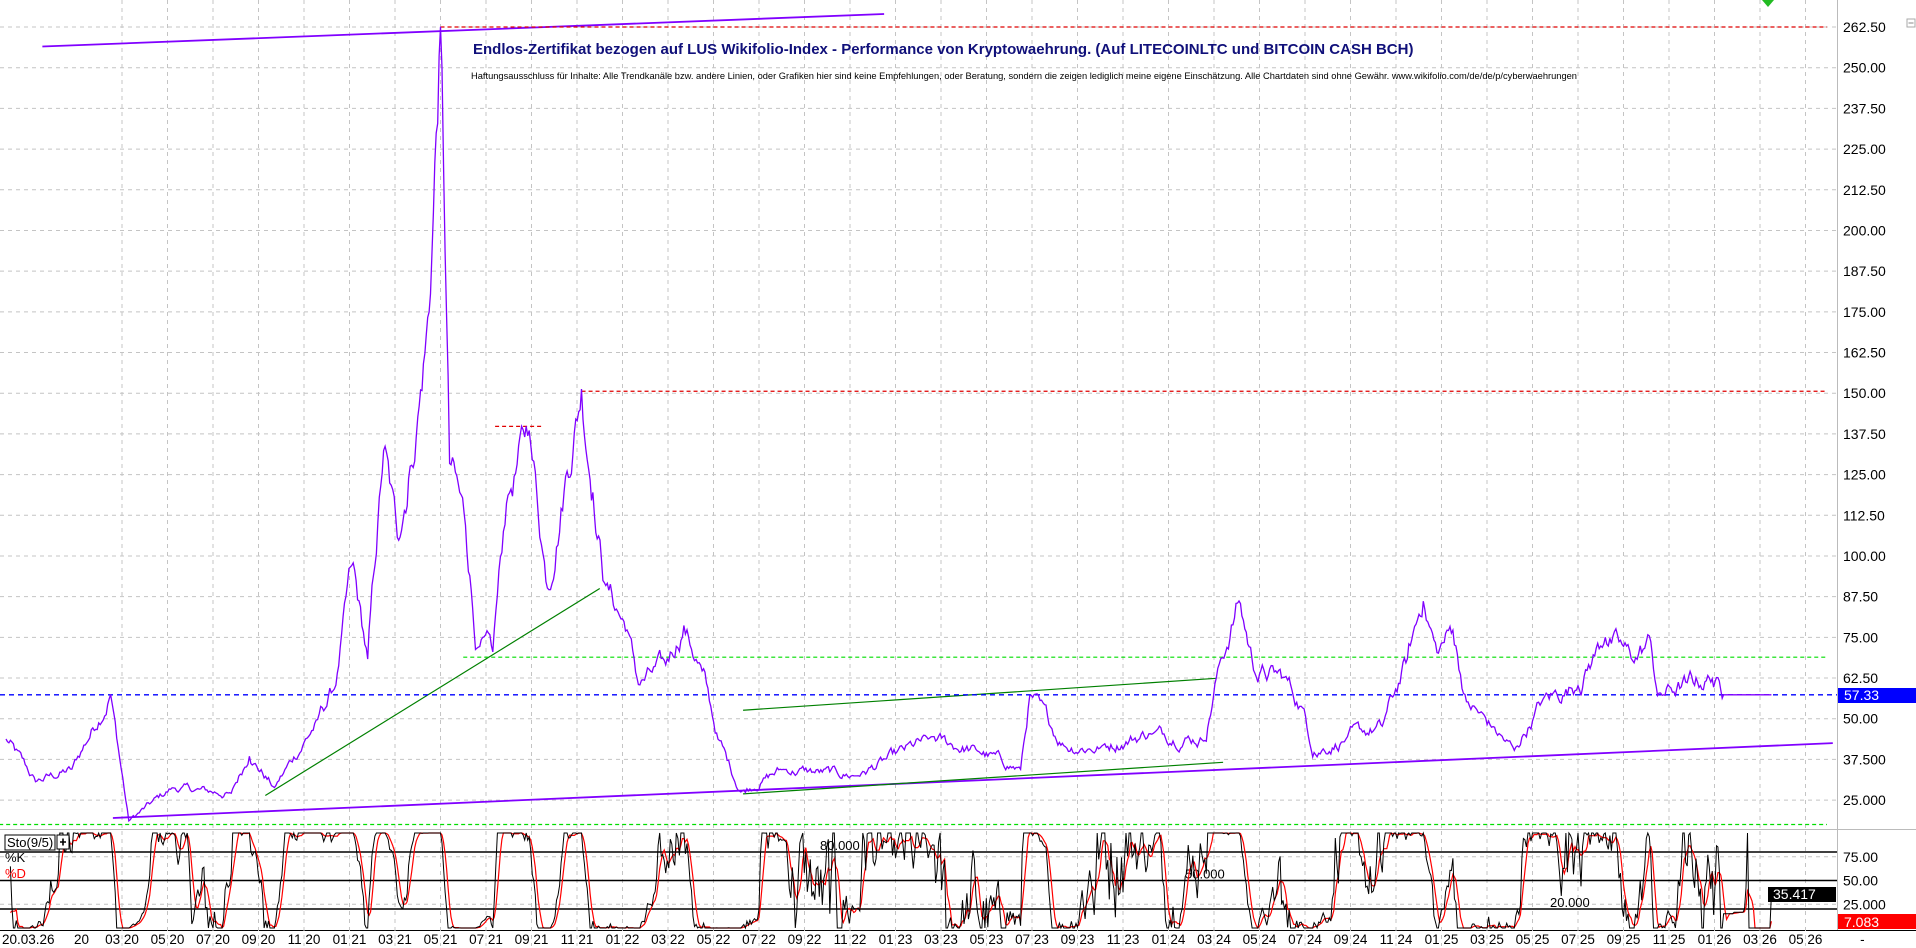 The width and height of the screenshot is (1916, 948). Describe the element at coordinates (63, 842) in the screenshot. I see `plus-icon` at that location.